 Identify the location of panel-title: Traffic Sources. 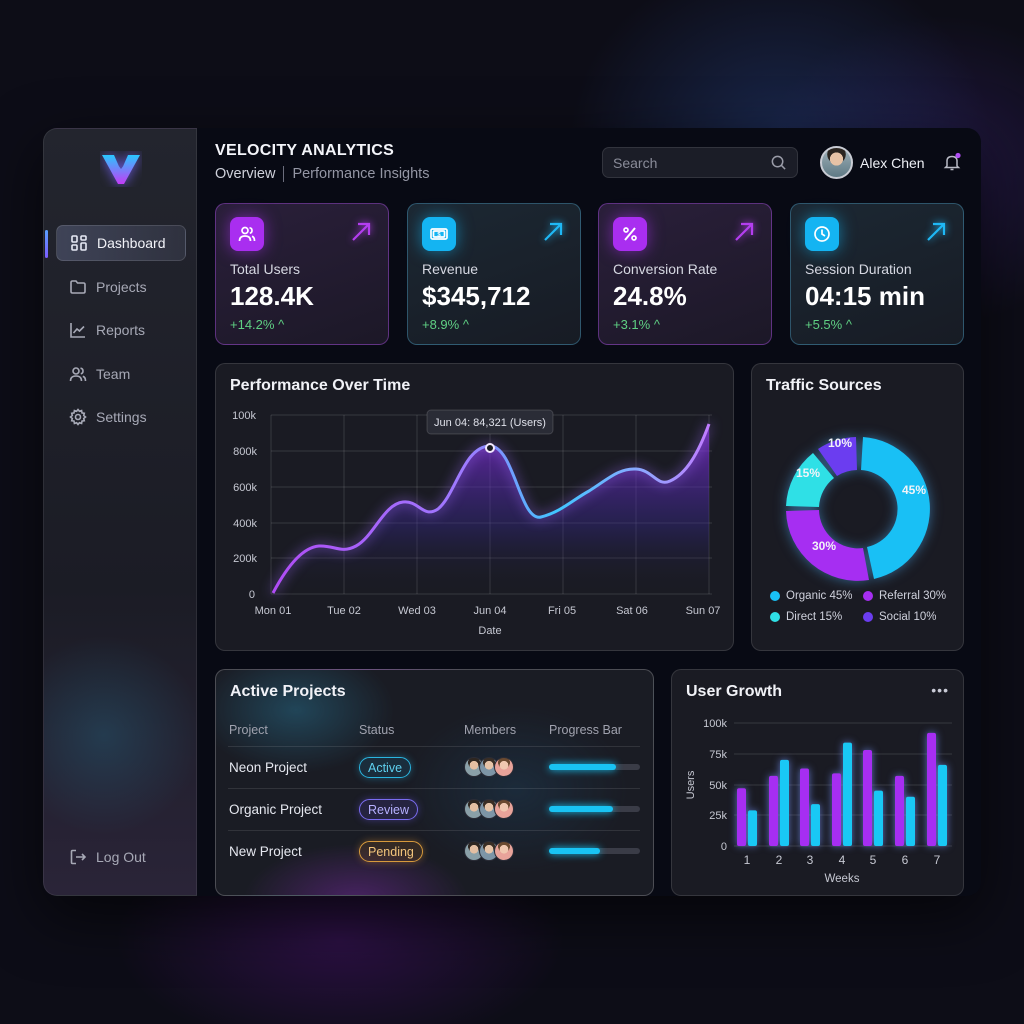
(824, 385).